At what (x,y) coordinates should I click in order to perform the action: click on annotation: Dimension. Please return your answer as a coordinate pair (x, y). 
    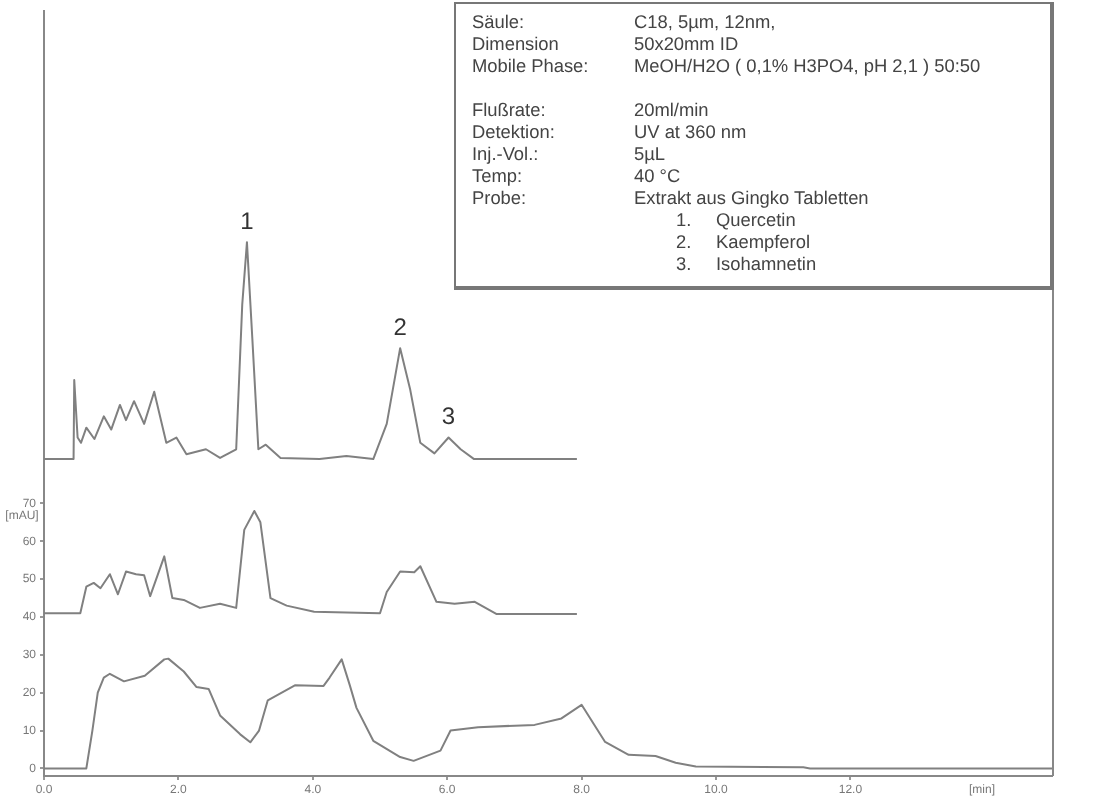
    Looking at the image, I should click on (515, 45).